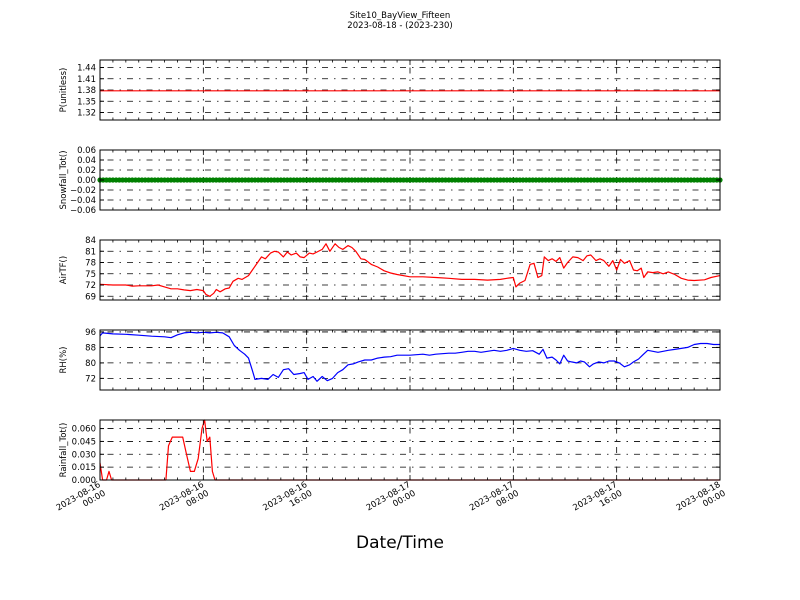  I want to click on x-axis-label: Date/Time, so click(400, 543).